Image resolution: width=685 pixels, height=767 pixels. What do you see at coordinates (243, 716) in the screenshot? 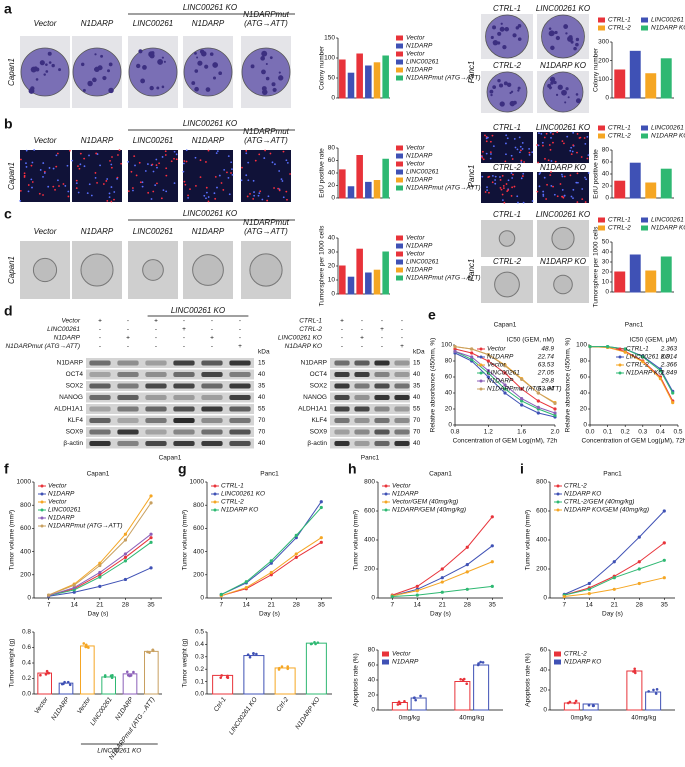
I see `x-tick-label: LINC00261 KO` at bounding box center [243, 716].